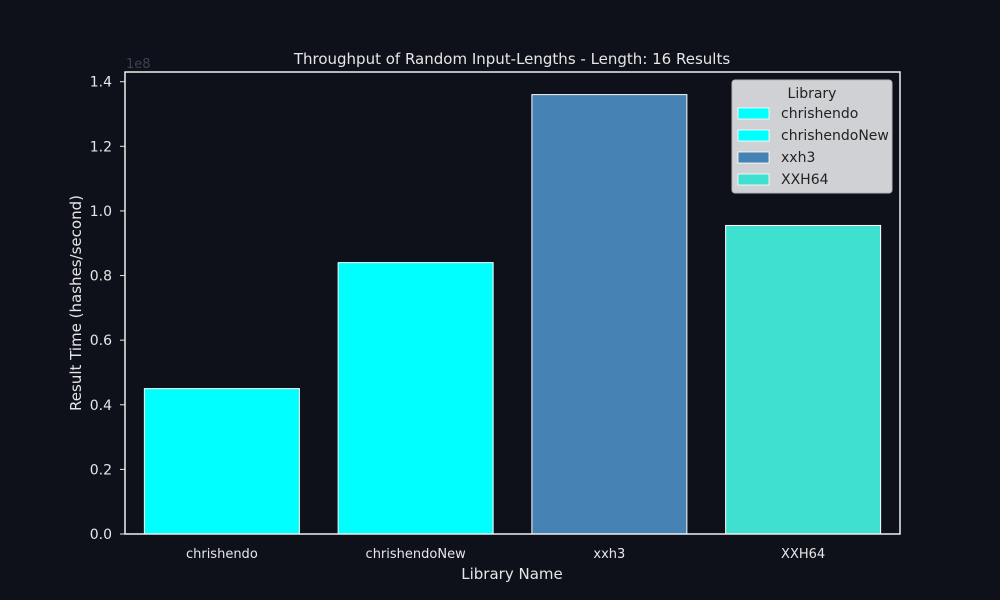 The image size is (1000, 600). What do you see at coordinates (76, 303) in the screenshot?
I see `y-axis-label: Result Time (hashes/second)` at bounding box center [76, 303].